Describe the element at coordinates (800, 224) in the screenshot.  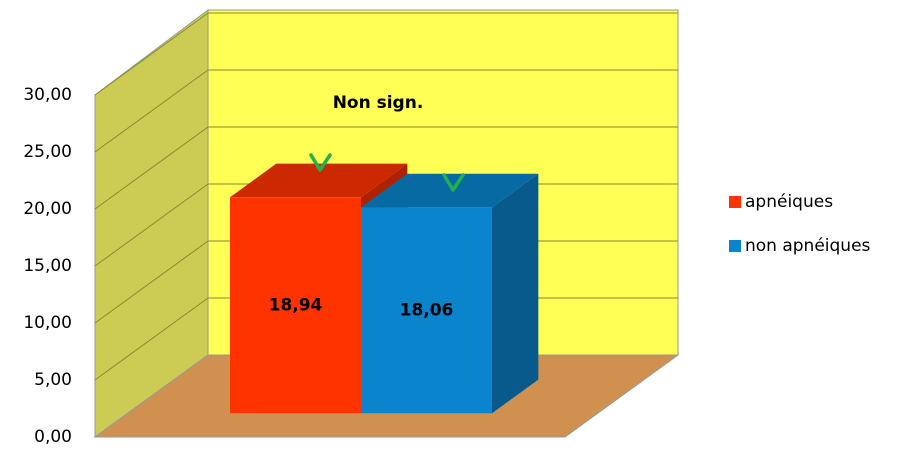
I see `legend: apnéiques non apnéiques` at that location.